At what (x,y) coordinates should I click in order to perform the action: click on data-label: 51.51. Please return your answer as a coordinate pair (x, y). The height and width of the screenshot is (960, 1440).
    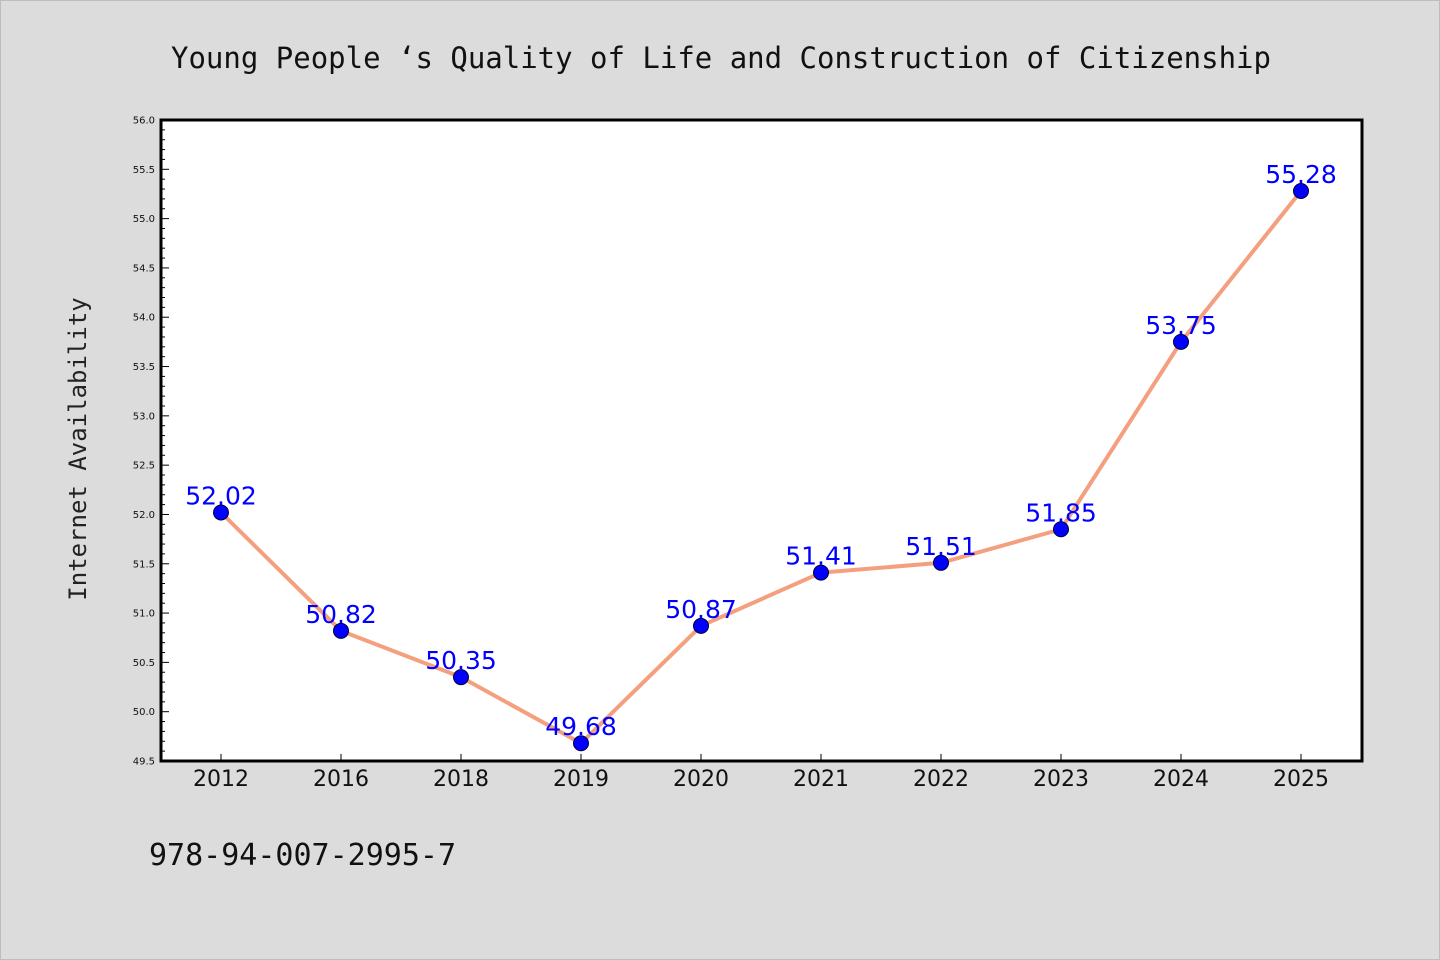
    Looking at the image, I should click on (941, 546).